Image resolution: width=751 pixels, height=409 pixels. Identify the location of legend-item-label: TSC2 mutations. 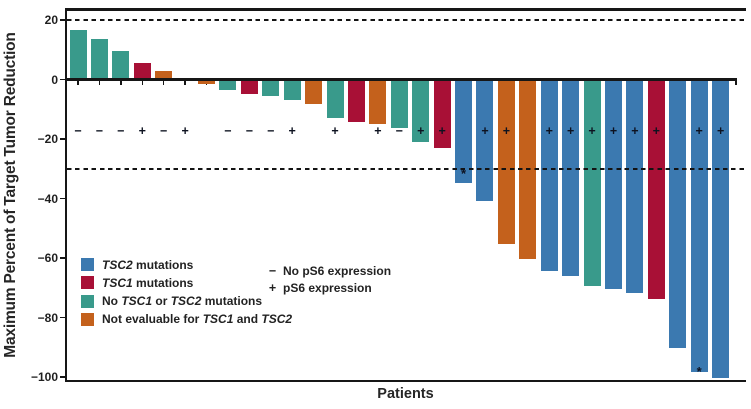
(147, 265).